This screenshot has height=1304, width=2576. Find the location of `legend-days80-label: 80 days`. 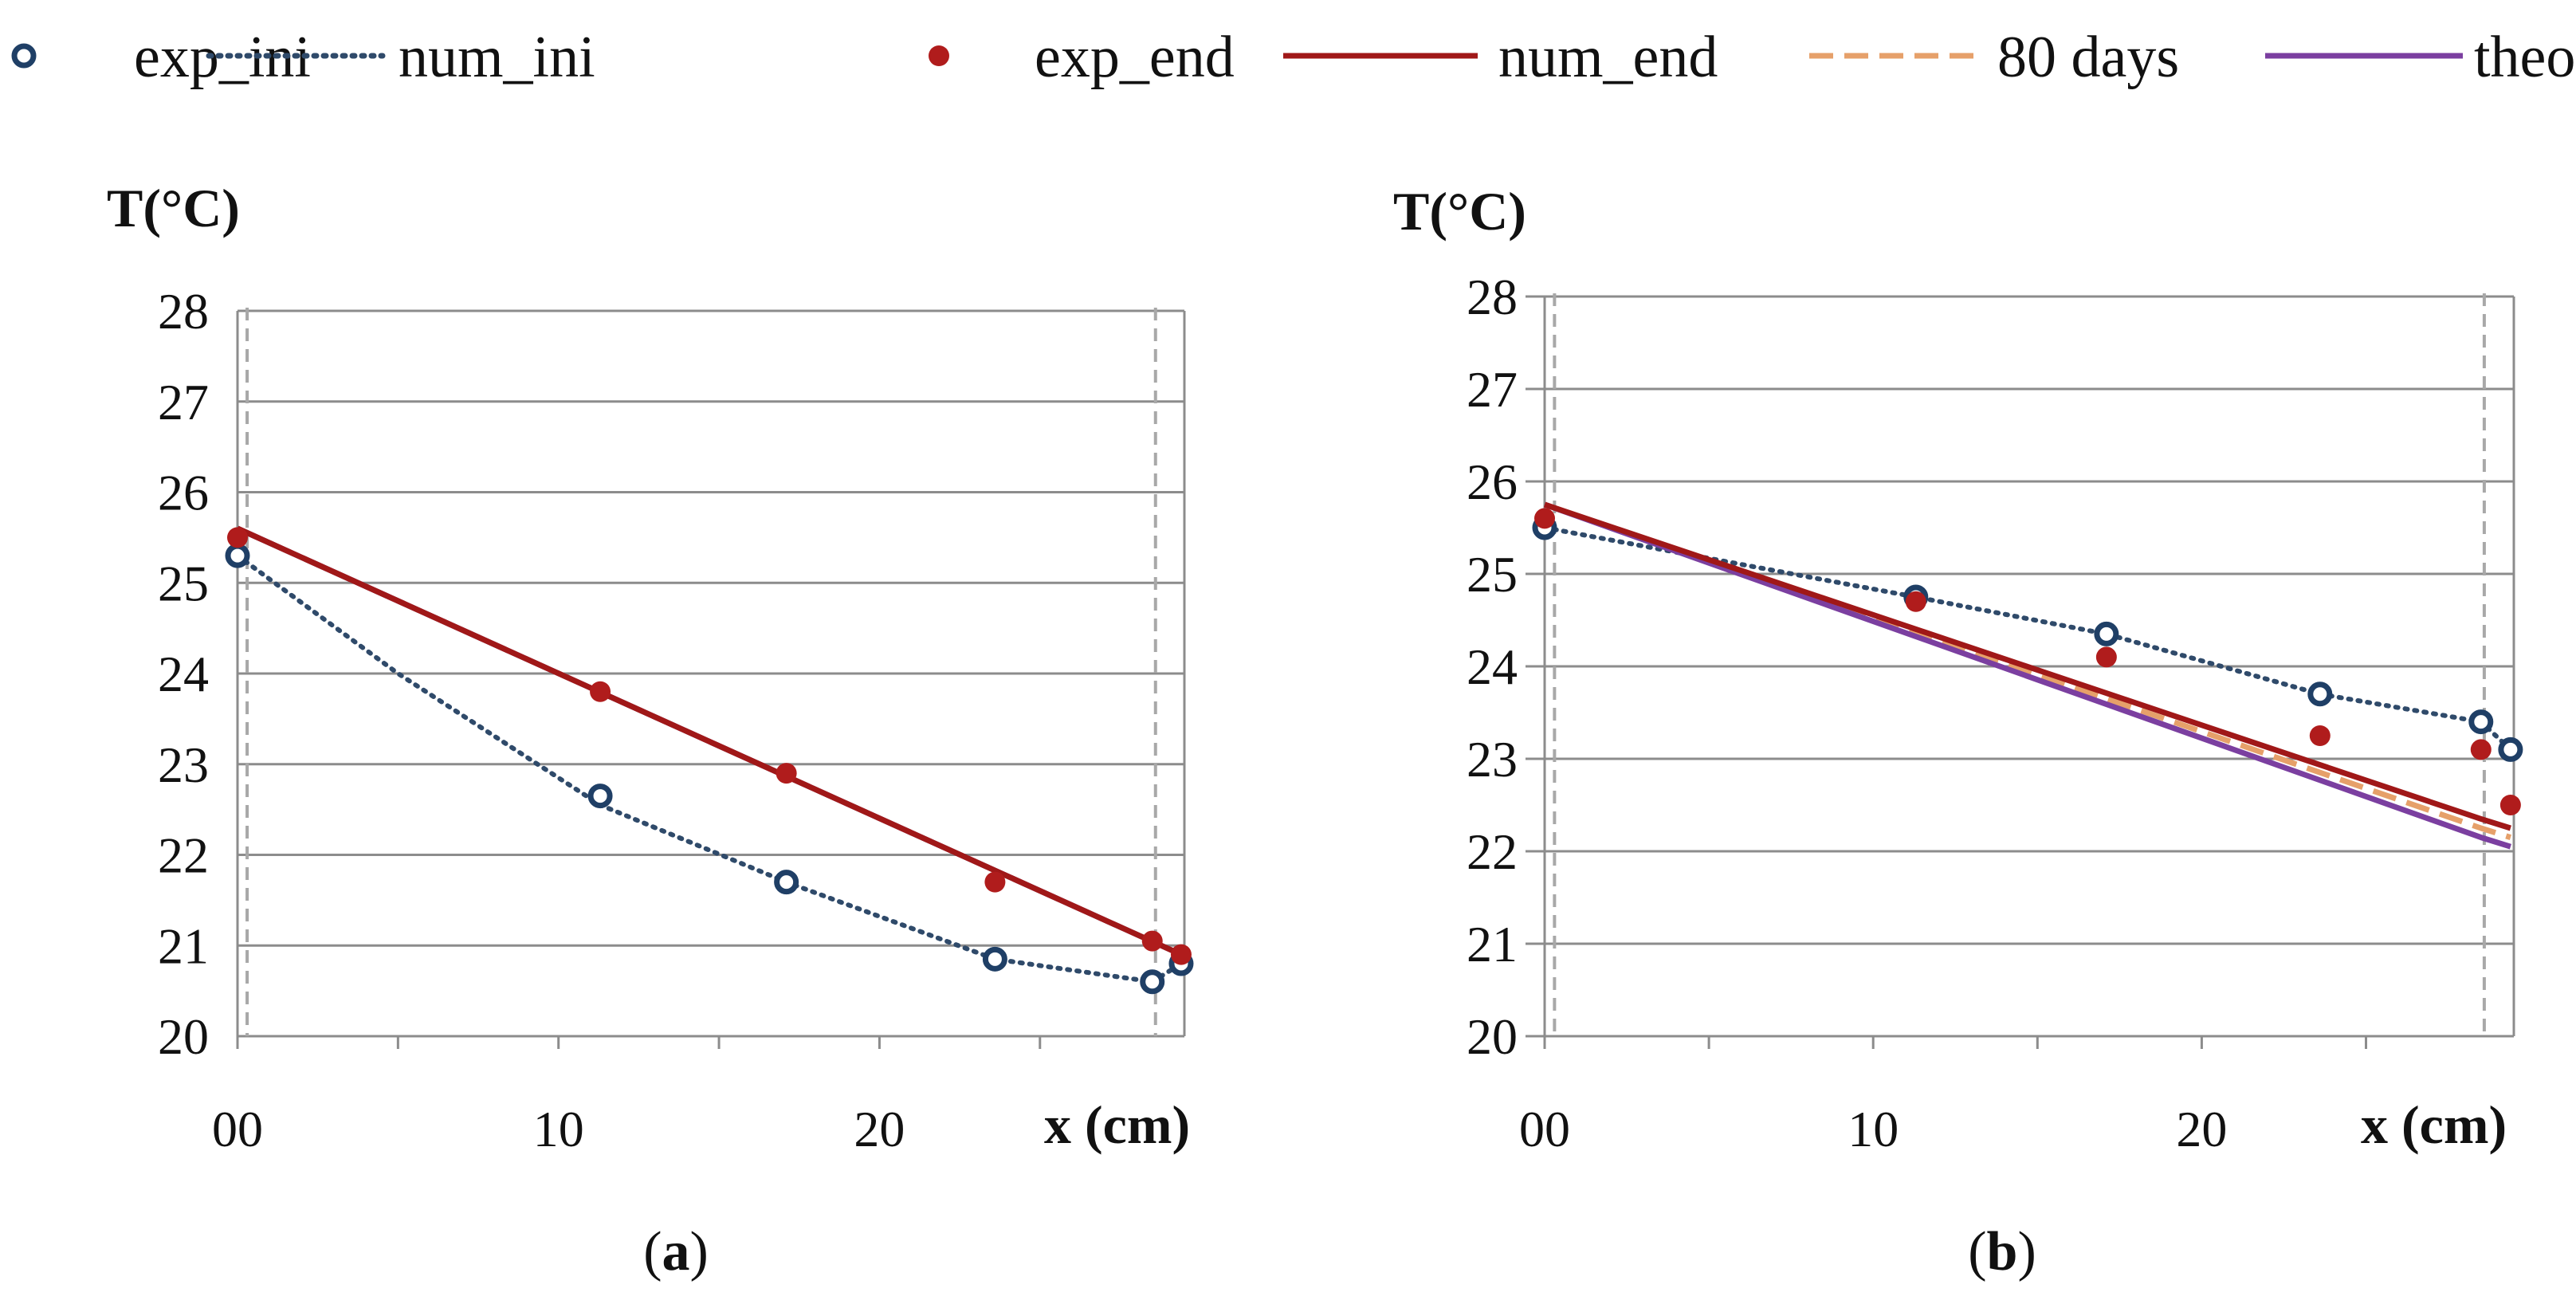

legend-days80-label: 80 days is located at coordinates (2088, 58).